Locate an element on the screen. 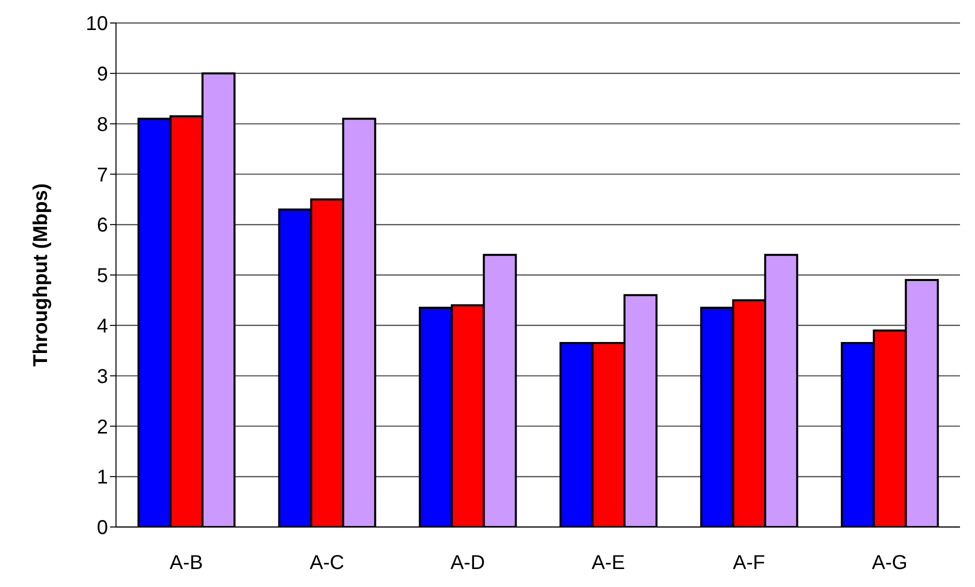  x-tick-label: A-G is located at coordinates (890, 563).